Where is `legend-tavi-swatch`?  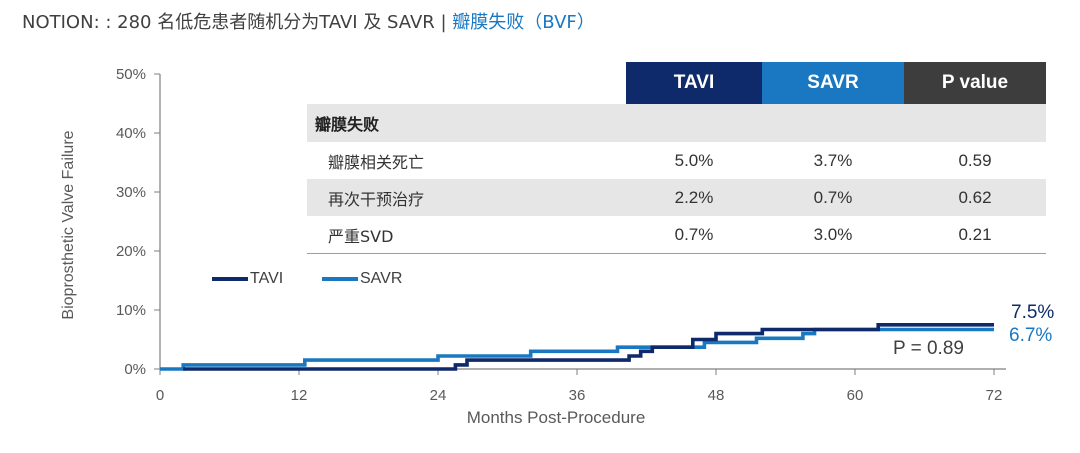 legend-tavi-swatch is located at coordinates (230, 279).